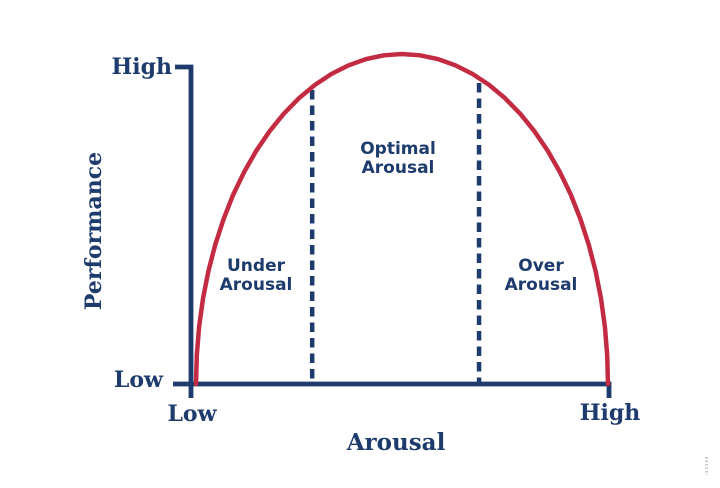 Image resolution: width=720 pixels, height=488 pixels. I want to click on annotation-under-line1: Under, so click(256, 266).